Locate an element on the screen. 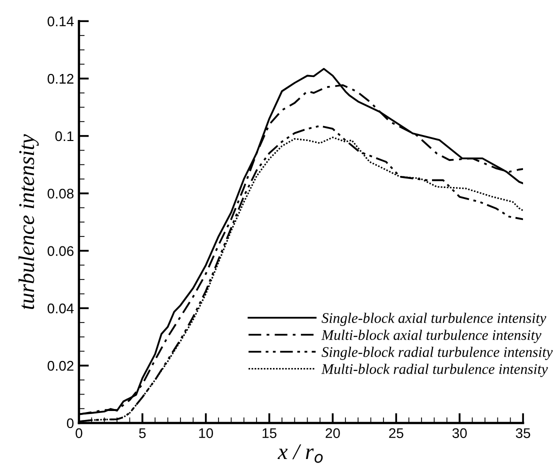  y-tick-label: 0.1 is located at coordinates (64, 136).